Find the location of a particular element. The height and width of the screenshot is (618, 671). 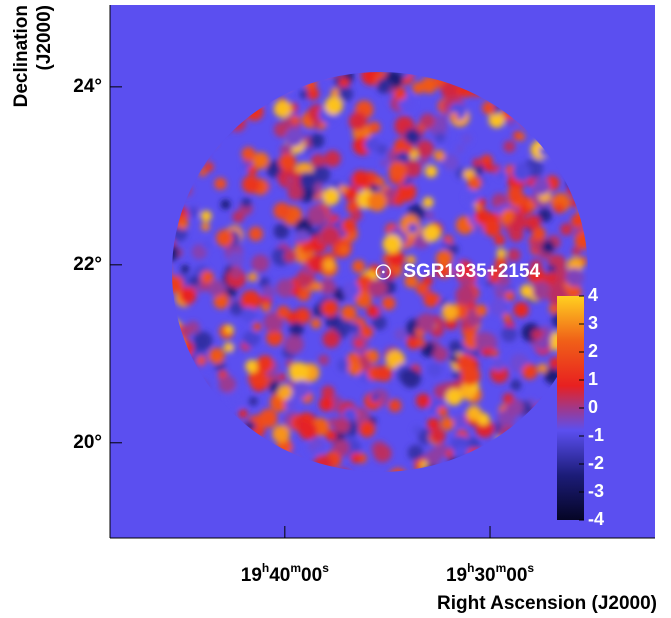

y-tick-label: 24° is located at coordinates (87, 86).